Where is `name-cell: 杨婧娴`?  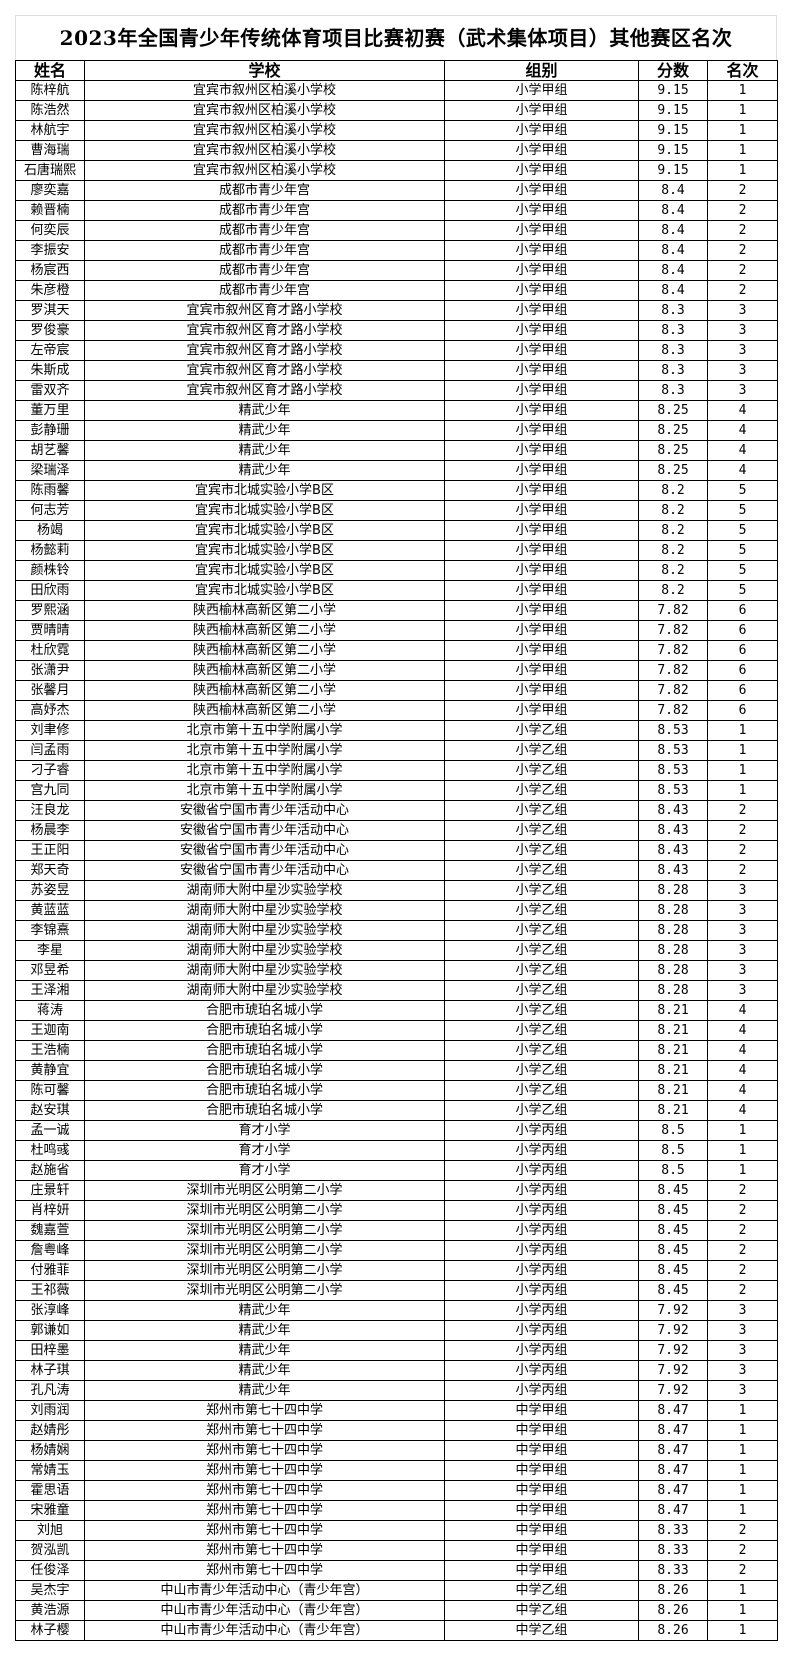 name-cell: 杨婧娴 is located at coordinates (50, 1450).